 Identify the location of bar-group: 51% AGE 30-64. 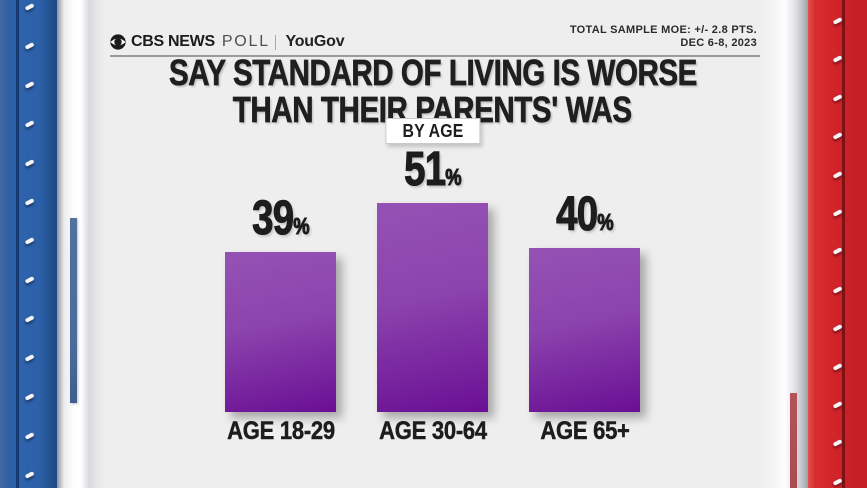
(432, 295).